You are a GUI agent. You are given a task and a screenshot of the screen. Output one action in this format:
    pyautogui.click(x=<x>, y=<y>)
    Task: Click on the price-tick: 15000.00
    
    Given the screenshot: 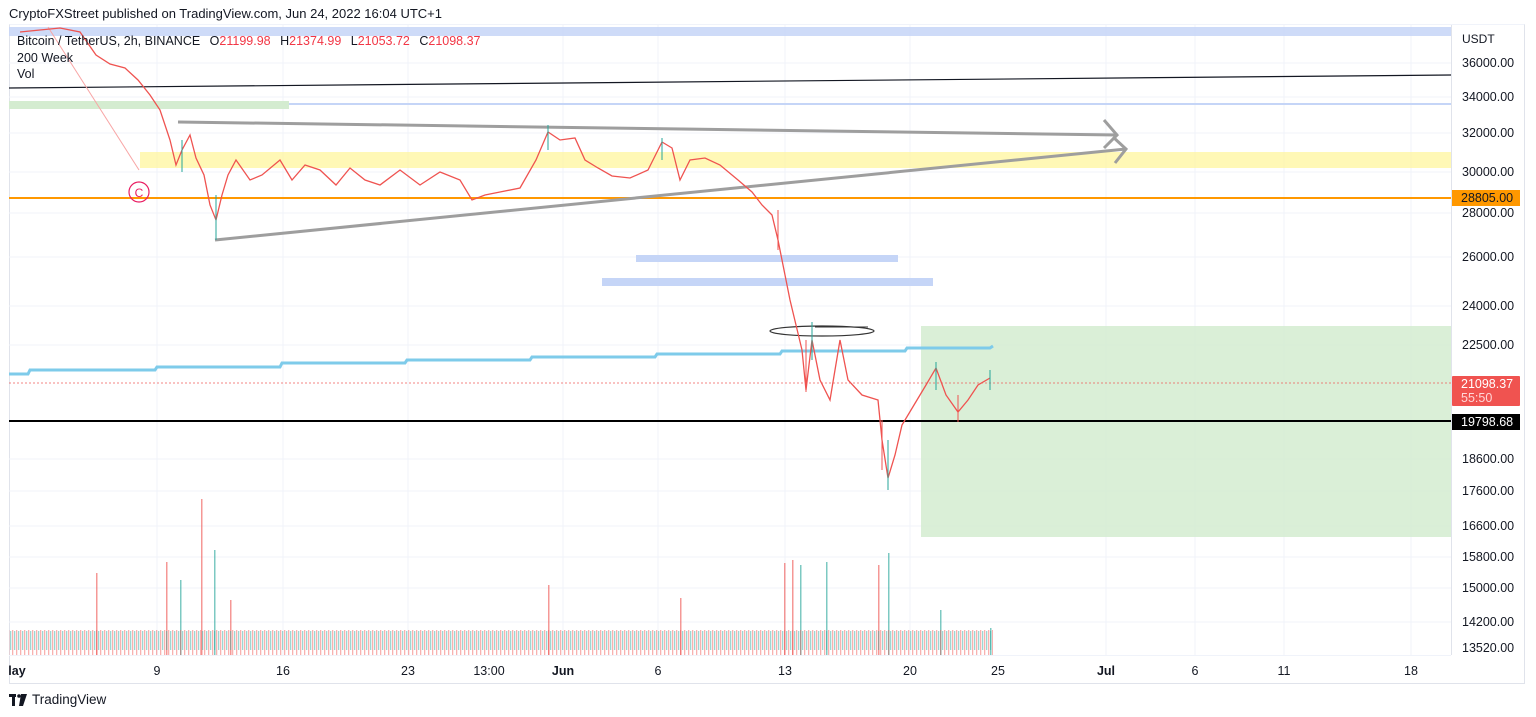 What is the action you would take?
    pyautogui.click(x=1488, y=588)
    